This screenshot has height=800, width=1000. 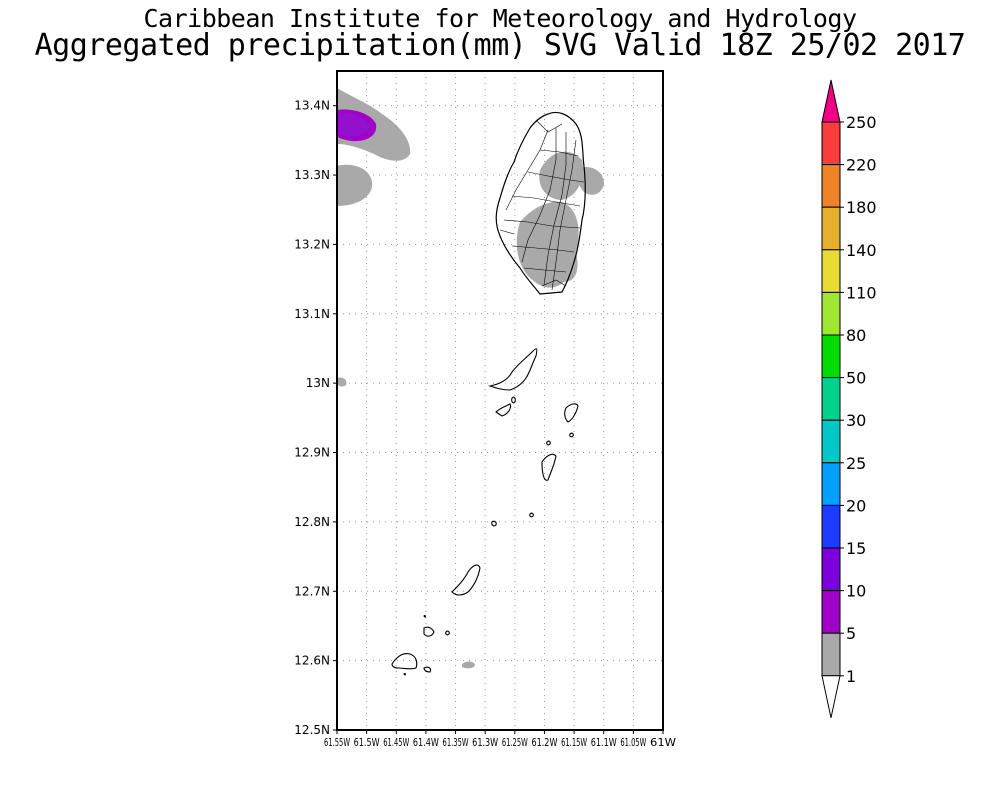 I want to click on island-ridges, so click(x=542, y=205).